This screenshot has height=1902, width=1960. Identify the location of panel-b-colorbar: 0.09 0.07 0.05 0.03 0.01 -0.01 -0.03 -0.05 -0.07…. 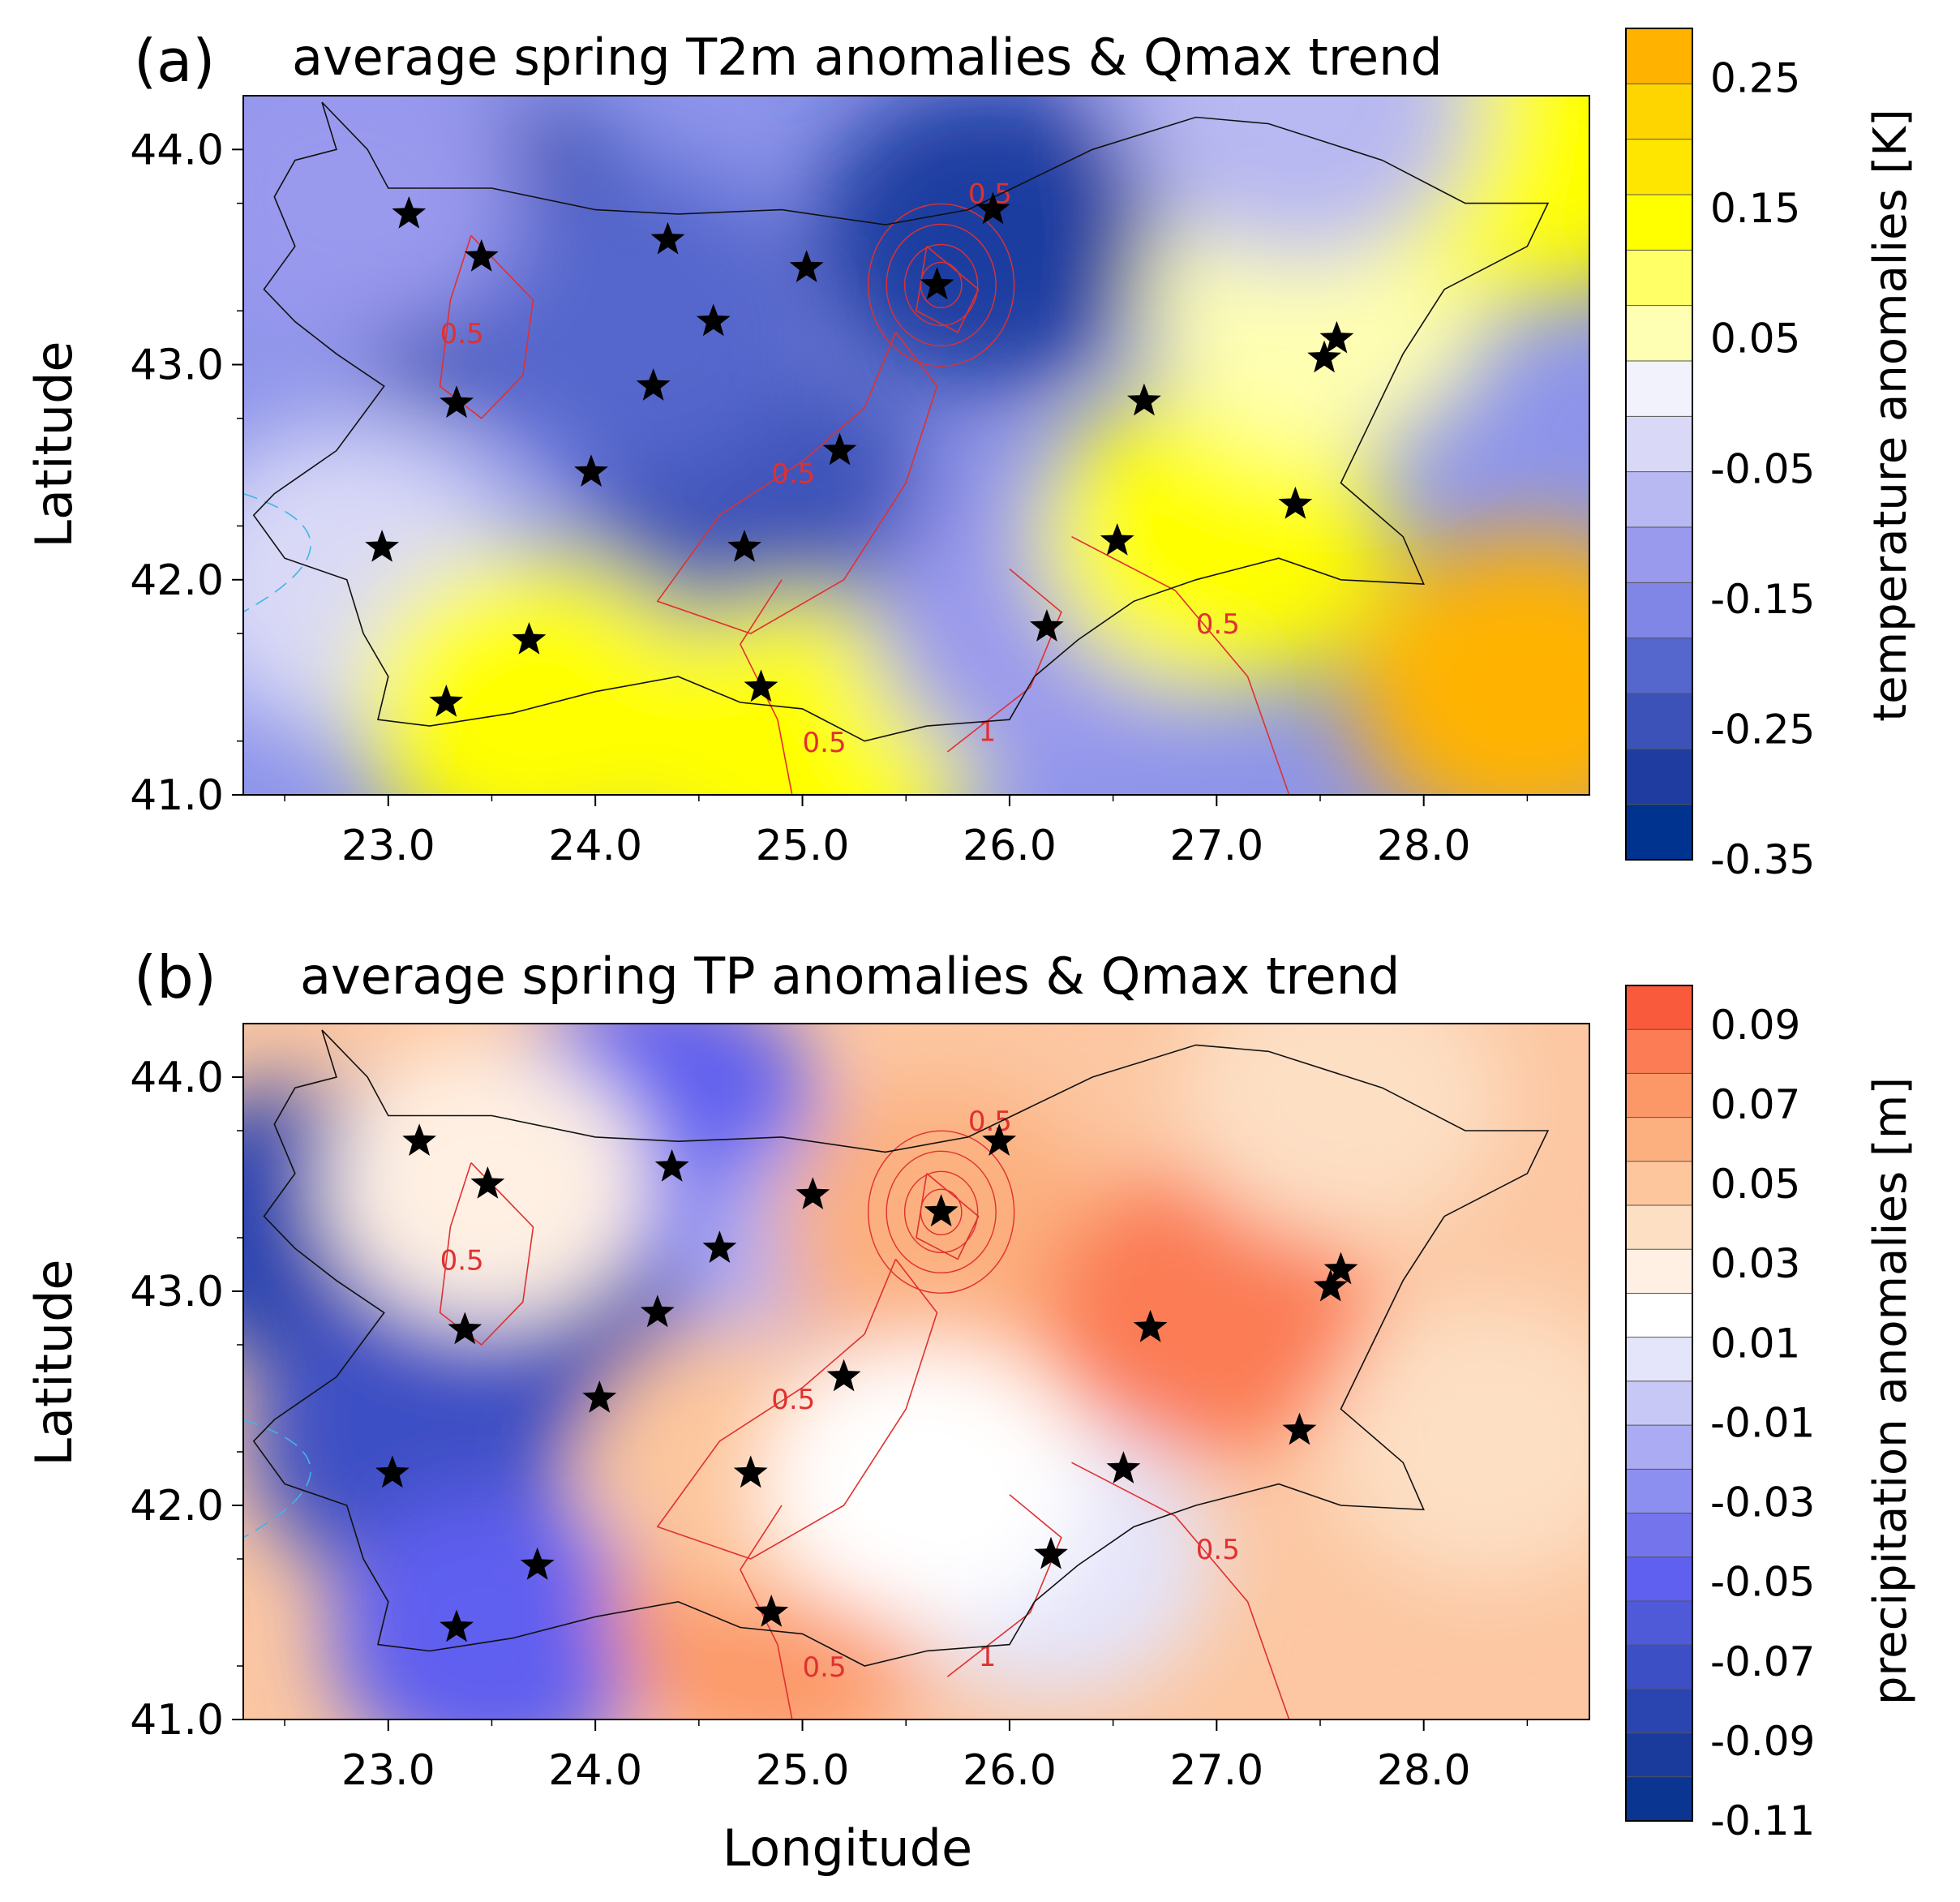
(1720, 1414).